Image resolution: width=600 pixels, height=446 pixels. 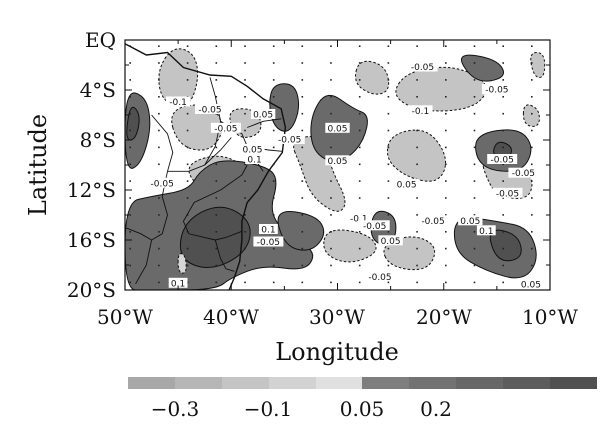 I want to click on lat-tick-eq: EQ, so click(x=100, y=40).